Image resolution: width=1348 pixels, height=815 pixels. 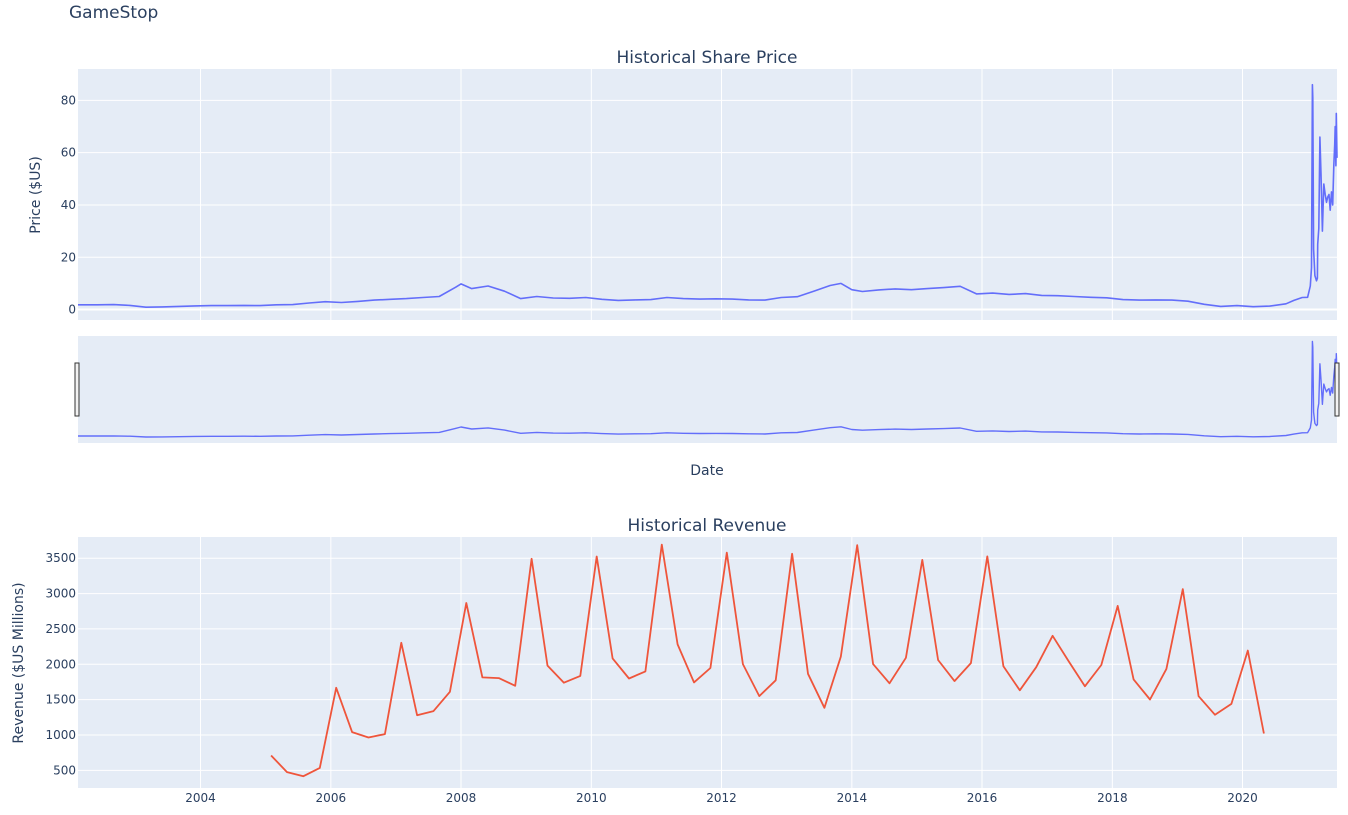 What do you see at coordinates (68, 257) in the screenshot?
I see `price-y-tick-label: 20` at bounding box center [68, 257].